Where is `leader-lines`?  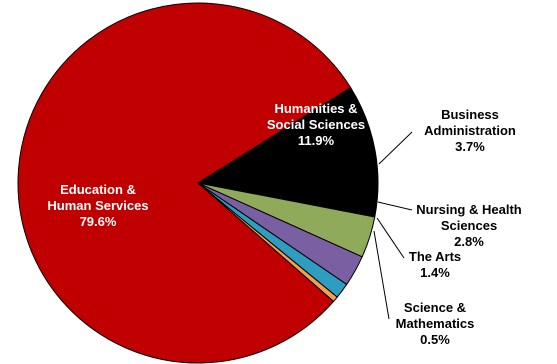 leader-lines is located at coordinates (393, 225).